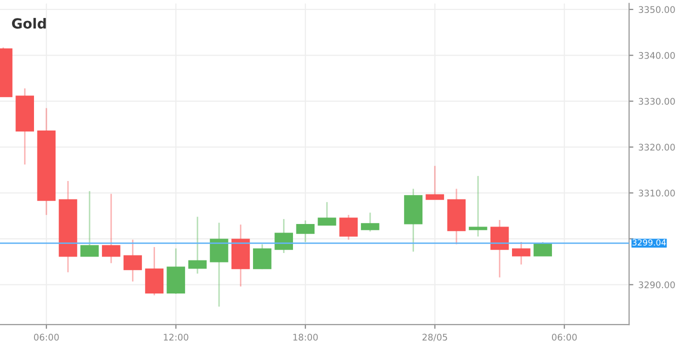  I want to click on x-tick-label: 12:00, so click(176, 337).